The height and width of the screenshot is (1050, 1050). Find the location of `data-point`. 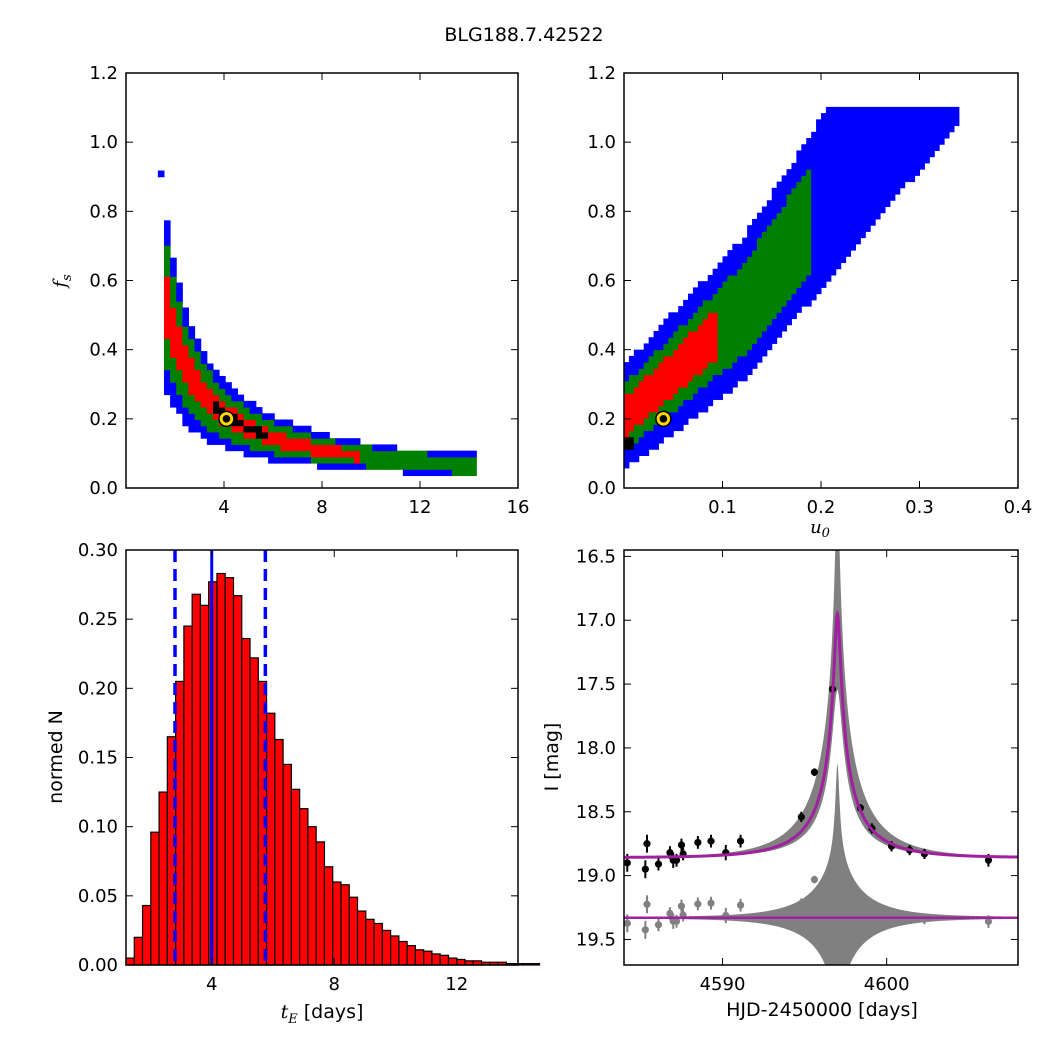

data-point is located at coordinates (645, 869).